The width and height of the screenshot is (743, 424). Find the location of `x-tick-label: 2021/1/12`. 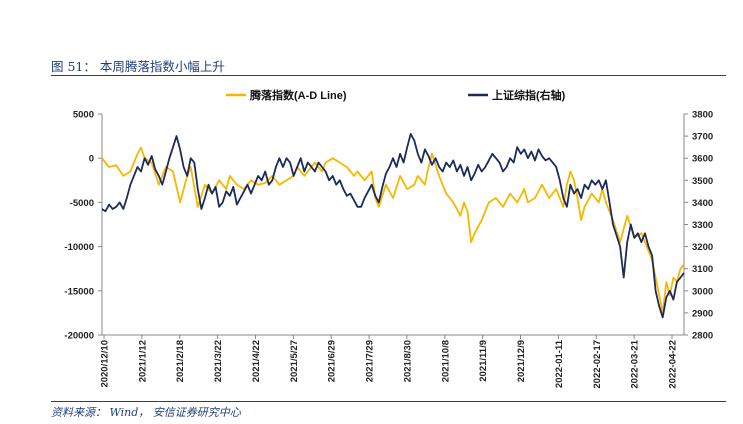

x-tick-label: 2021/1/12 is located at coordinates (142, 361).